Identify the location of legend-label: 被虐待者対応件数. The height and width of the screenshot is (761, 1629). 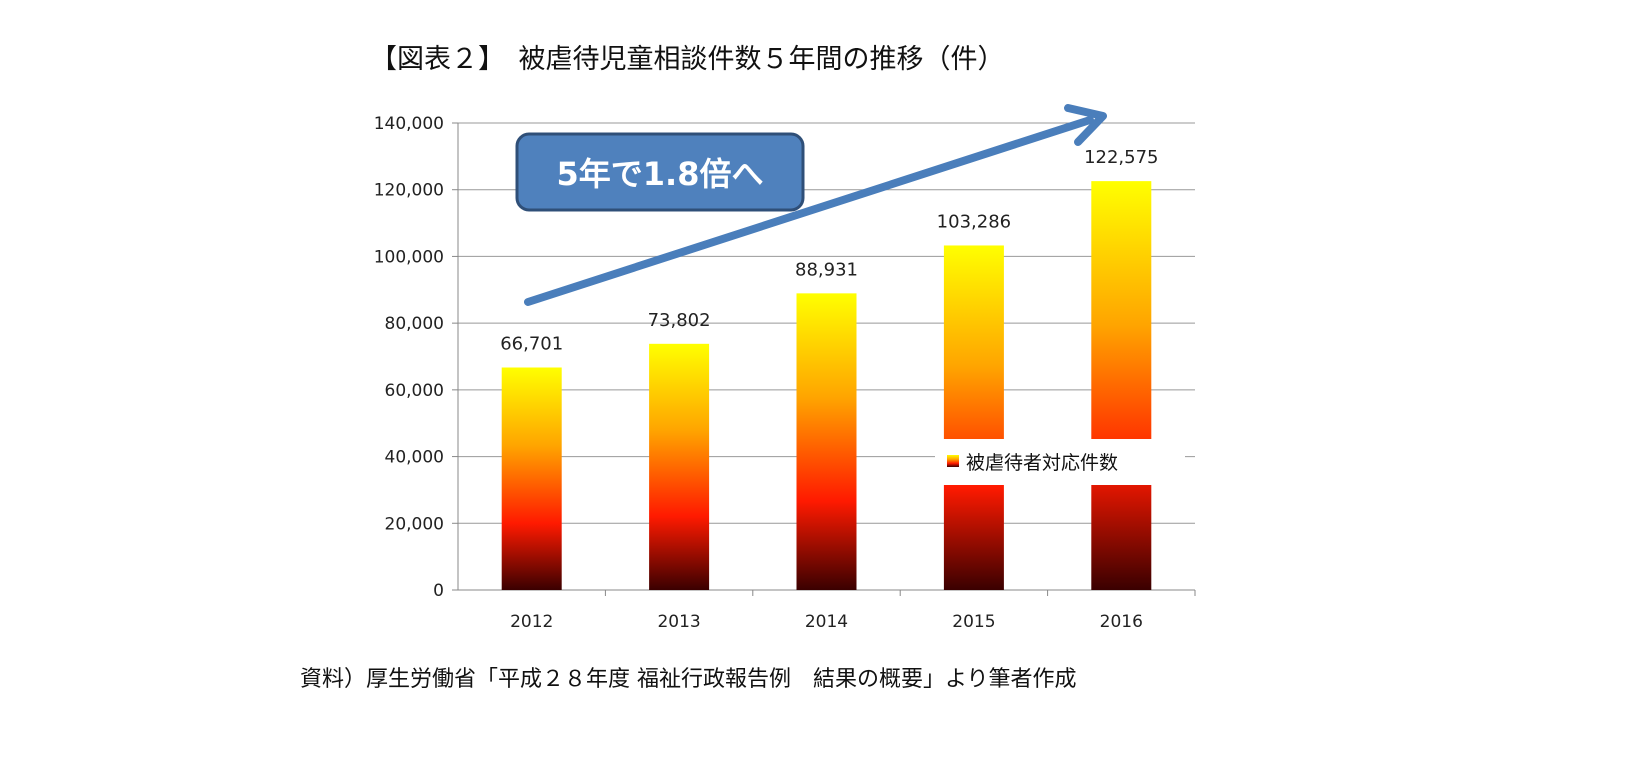
(1042, 463).